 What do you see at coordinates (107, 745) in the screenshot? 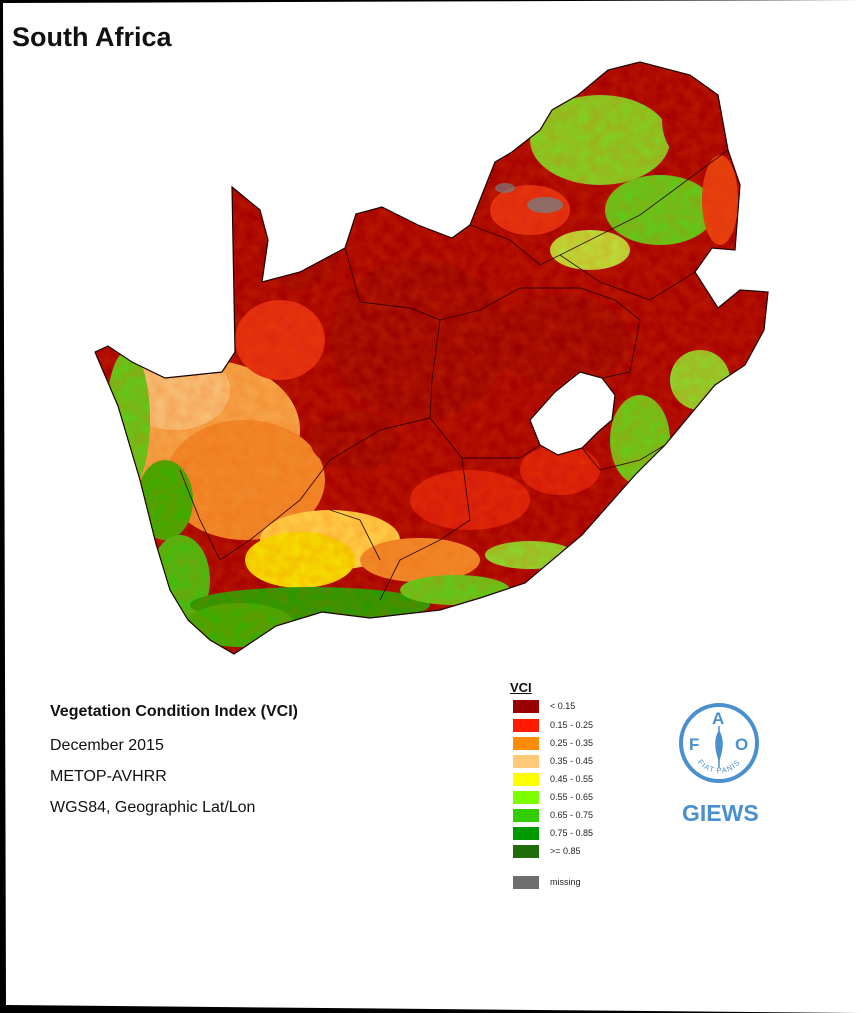
I see `map-period: December 2015` at bounding box center [107, 745].